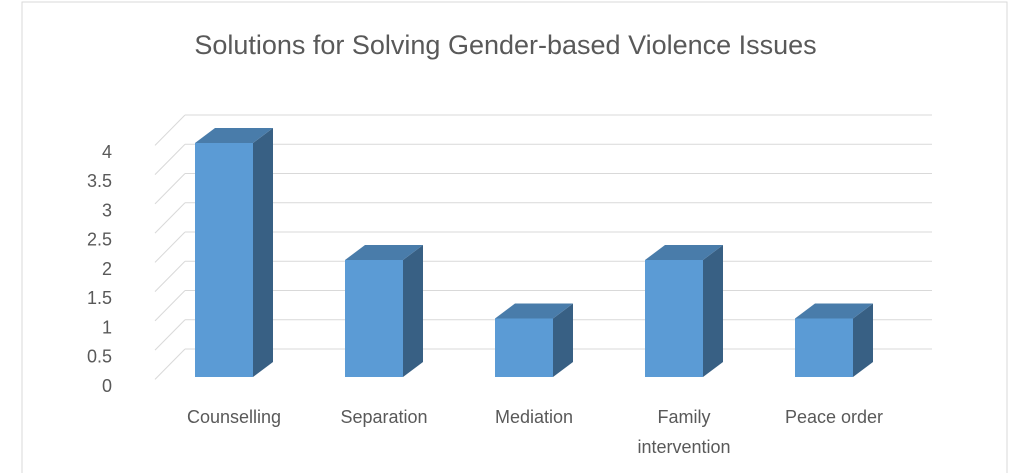  Describe the element at coordinates (234, 417) in the screenshot. I see `x-tick-label: Counselling` at that location.